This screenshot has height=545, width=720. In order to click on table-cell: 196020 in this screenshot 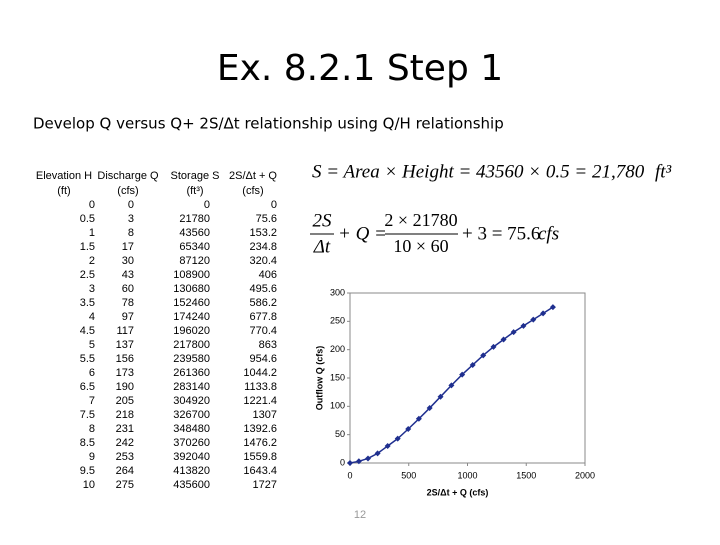, I will do `click(191, 331)`.